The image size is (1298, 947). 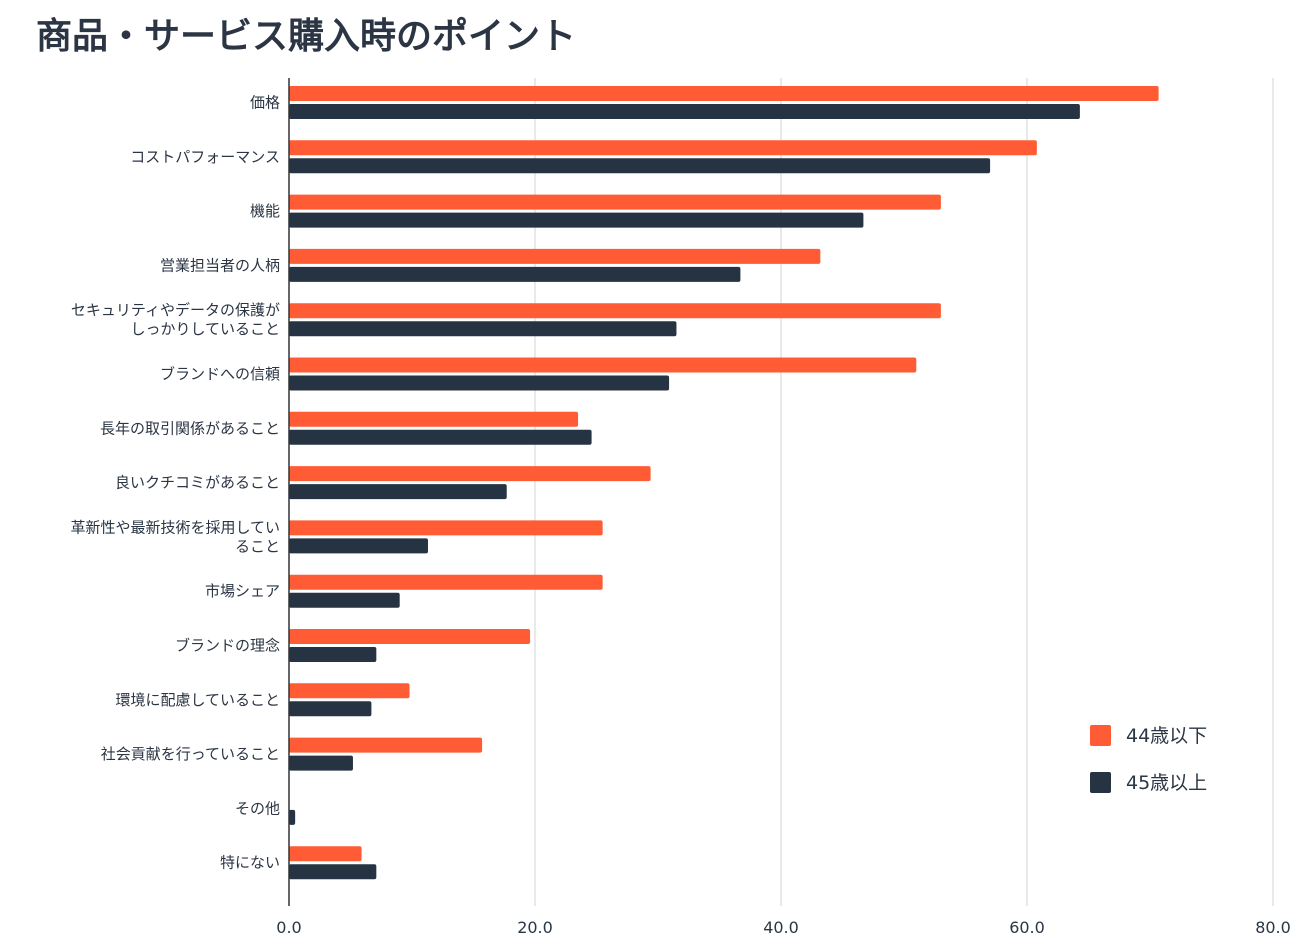 I want to click on category-label: ブランドの理念, so click(x=227, y=646).